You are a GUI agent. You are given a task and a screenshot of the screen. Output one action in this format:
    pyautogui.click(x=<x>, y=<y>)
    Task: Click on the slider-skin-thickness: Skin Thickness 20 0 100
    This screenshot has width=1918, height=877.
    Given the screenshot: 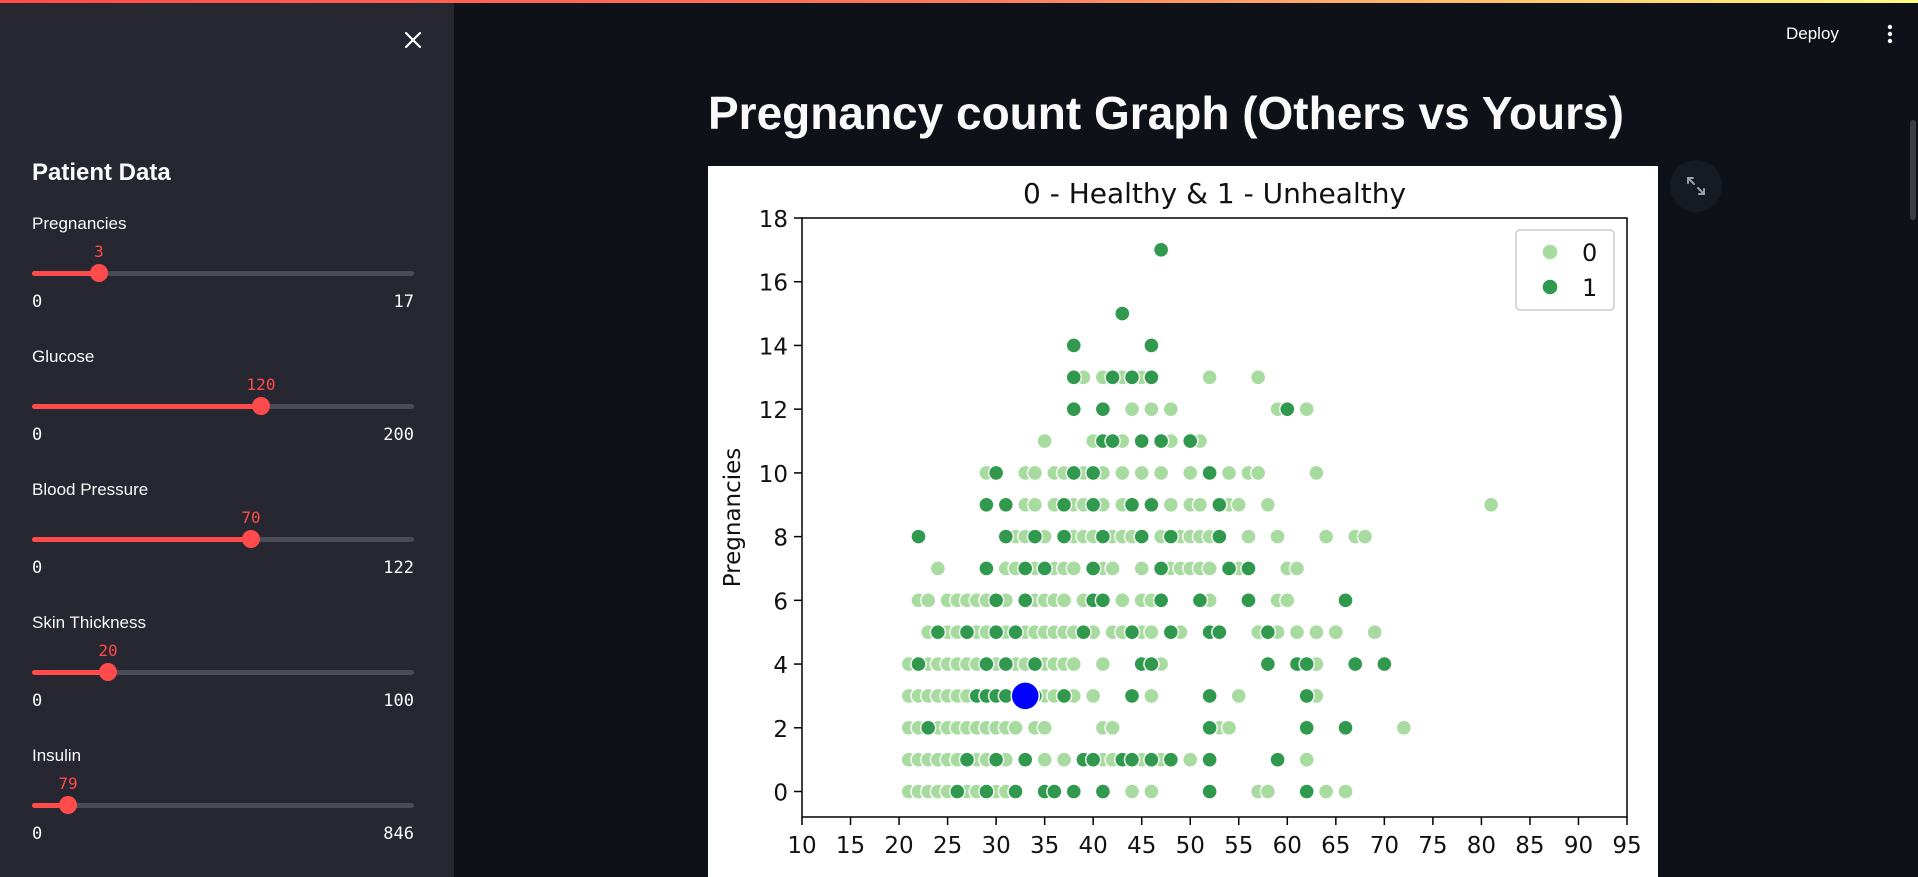 What is the action you would take?
    pyautogui.click(x=223, y=673)
    